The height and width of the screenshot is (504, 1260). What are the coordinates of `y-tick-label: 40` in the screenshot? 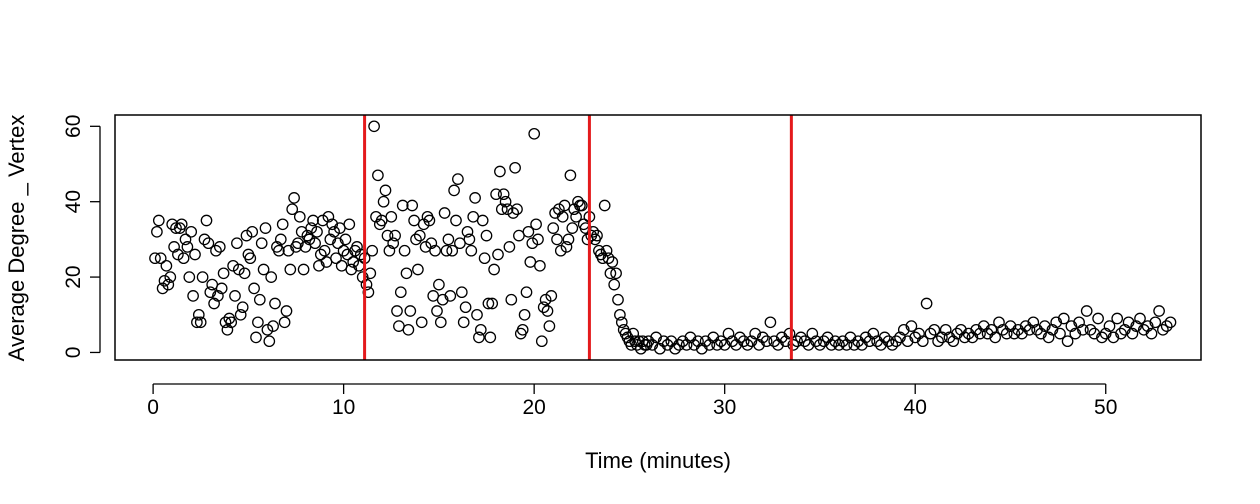 It's located at (73, 201).